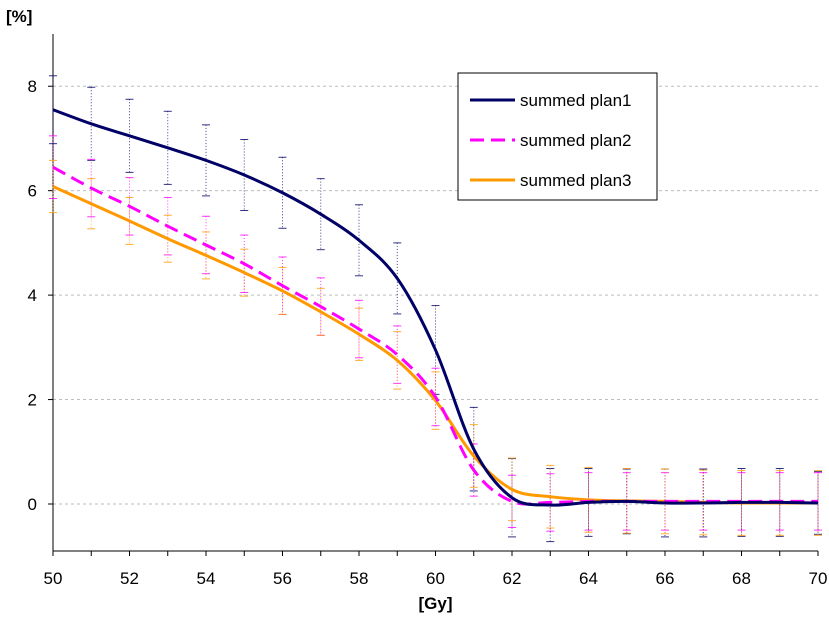 Image resolution: width=829 pixels, height=620 pixels. What do you see at coordinates (206, 578) in the screenshot?
I see `x-tick-label: 54` at bounding box center [206, 578].